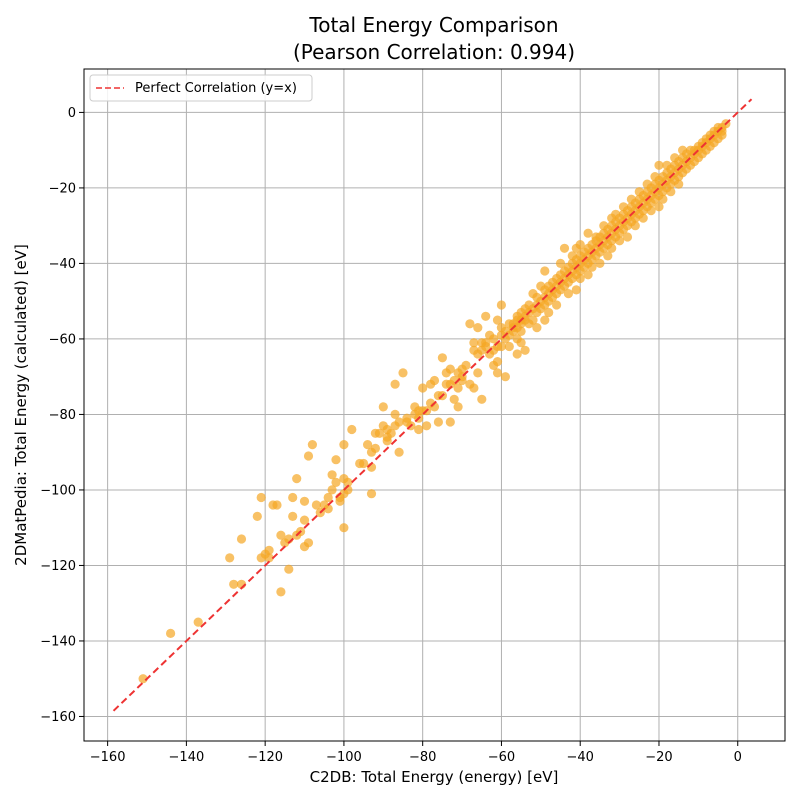 This screenshot has width=800, height=800. I want to click on chart-subtitle: (Pearson Correlation: 0.994), so click(434, 52).